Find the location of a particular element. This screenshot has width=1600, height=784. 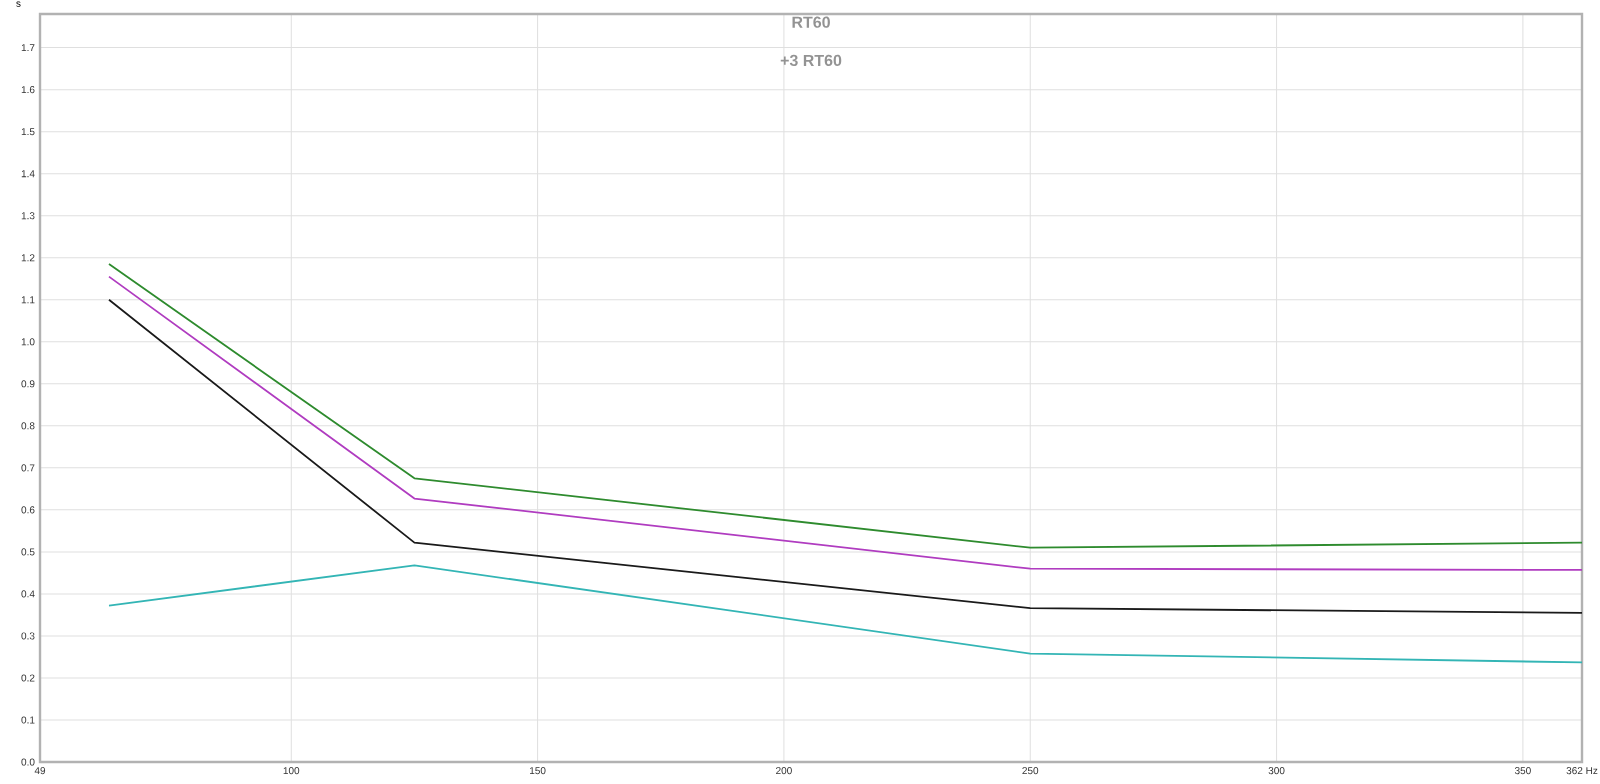

chart-title: RT60 is located at coordinates (811, 22).